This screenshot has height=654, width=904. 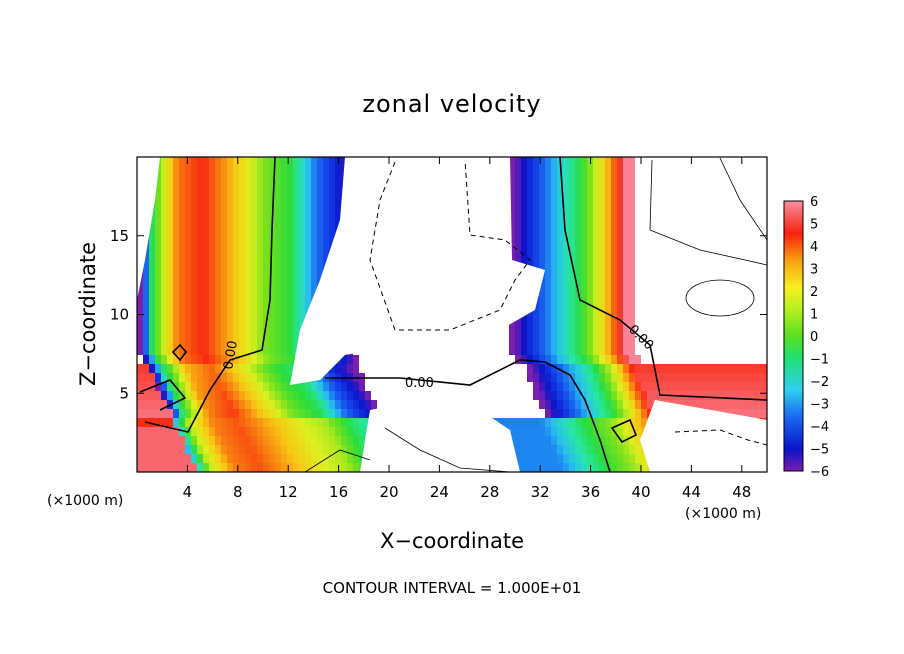 I want to click on x-unit-right: (×1000 m), so click(x=723, y=514).